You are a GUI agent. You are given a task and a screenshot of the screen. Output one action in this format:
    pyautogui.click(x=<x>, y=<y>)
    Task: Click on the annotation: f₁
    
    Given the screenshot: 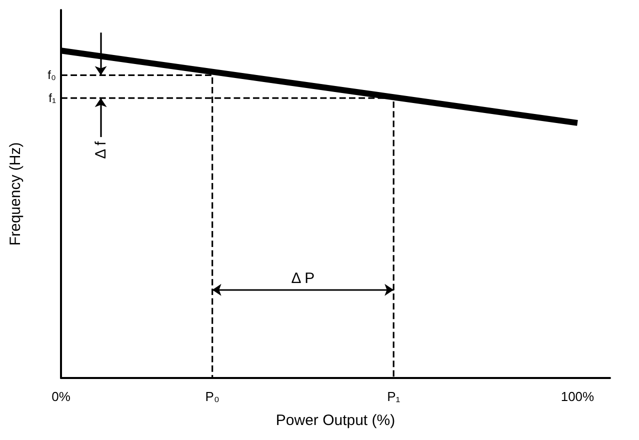 What is the action you would take?
    pyautogui.click(x=52, y=98)
    